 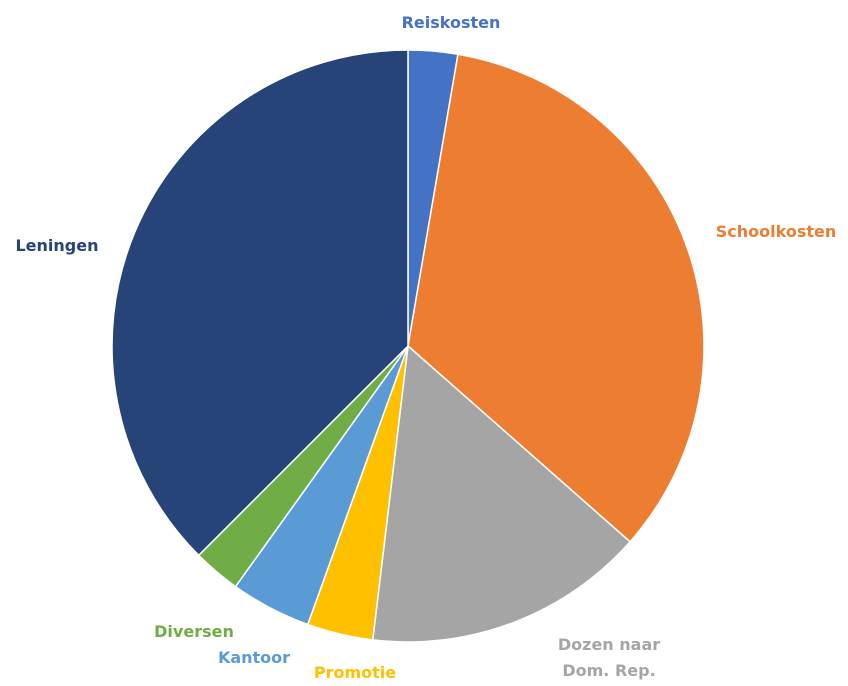 I want to click on slice-label-leningen: Leningen, so click(x=56, y=245).